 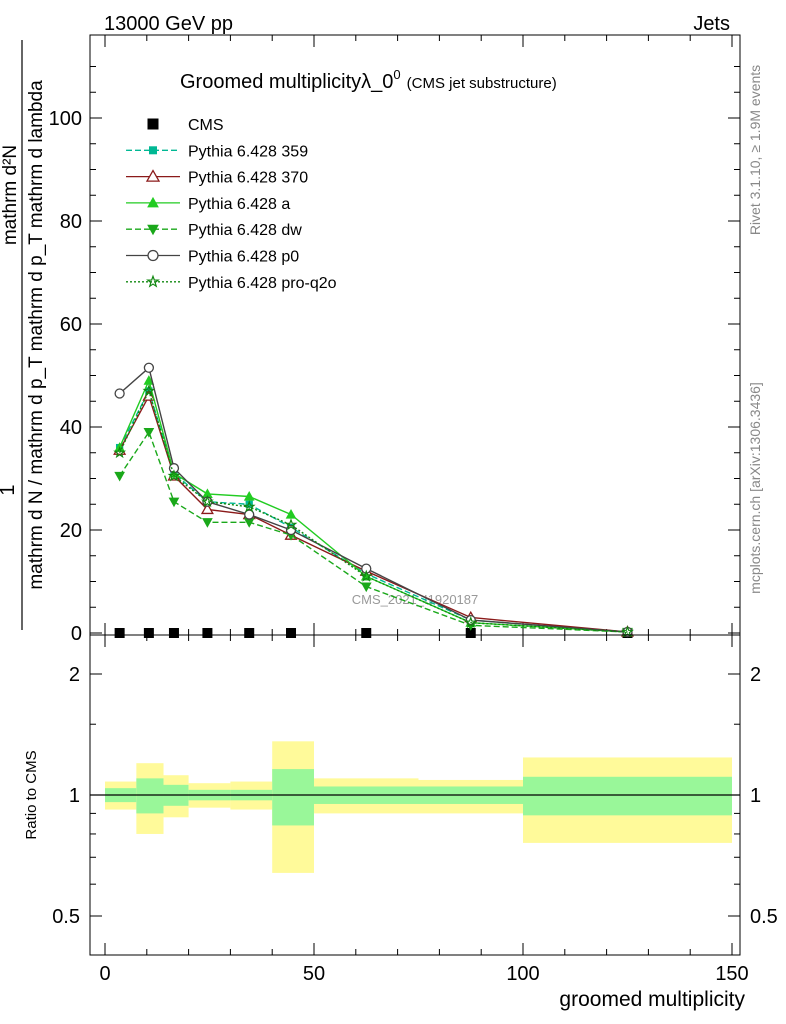 What do you see at coordinates (314, 974) in the screenshot?
I see `x-tick-label: 50` at bounding box center [314, 974].